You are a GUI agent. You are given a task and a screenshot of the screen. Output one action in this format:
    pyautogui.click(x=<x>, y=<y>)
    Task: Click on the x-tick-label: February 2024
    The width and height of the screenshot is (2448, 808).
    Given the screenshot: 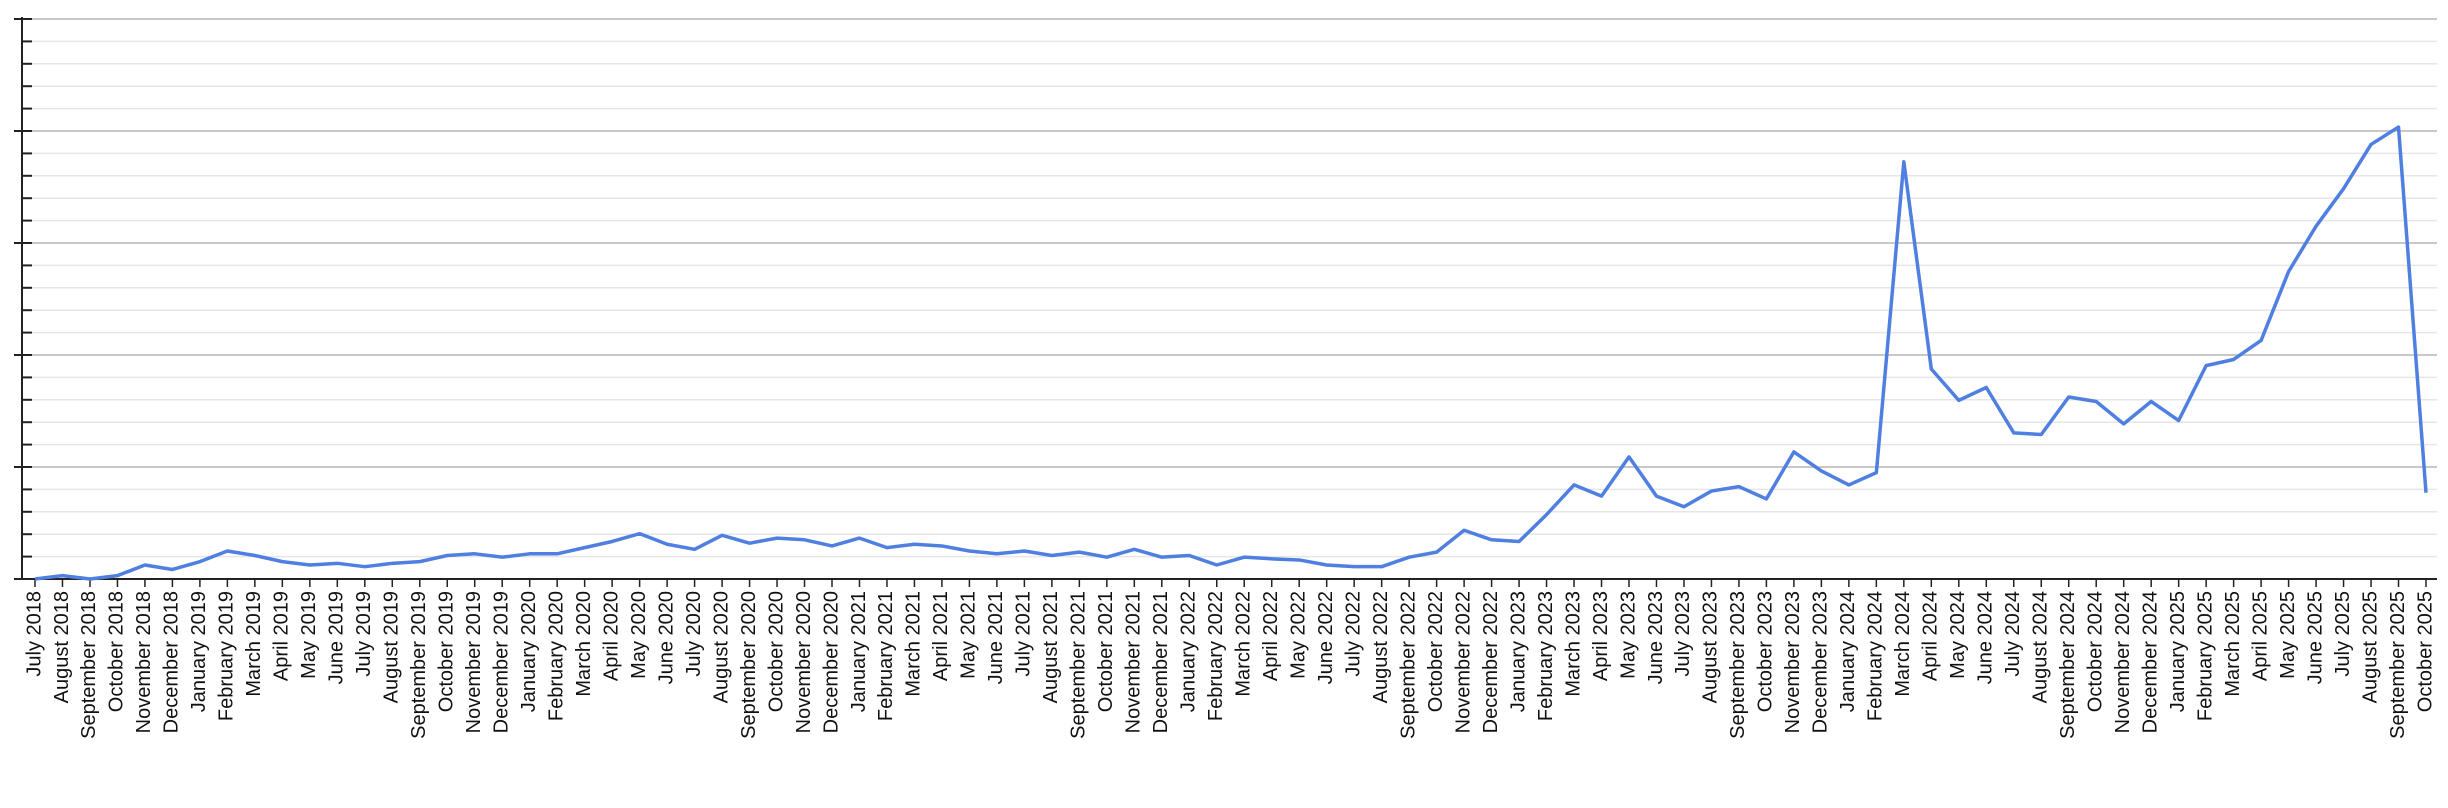 What is the action you would take?
    pyautogui.click(x=1876, y=656)
    